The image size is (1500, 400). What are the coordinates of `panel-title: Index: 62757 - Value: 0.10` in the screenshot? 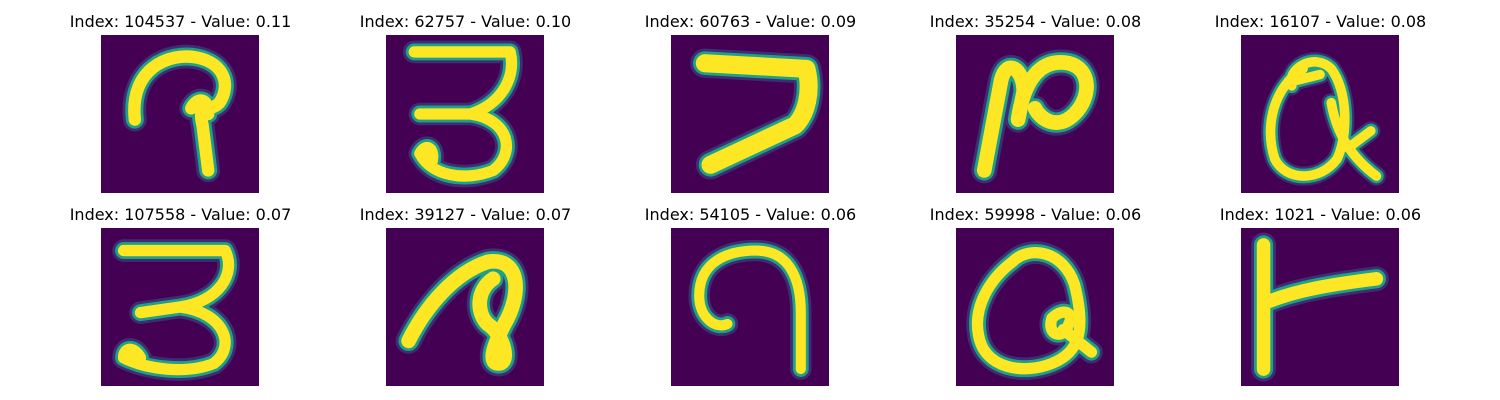 It's located at (465, 21).